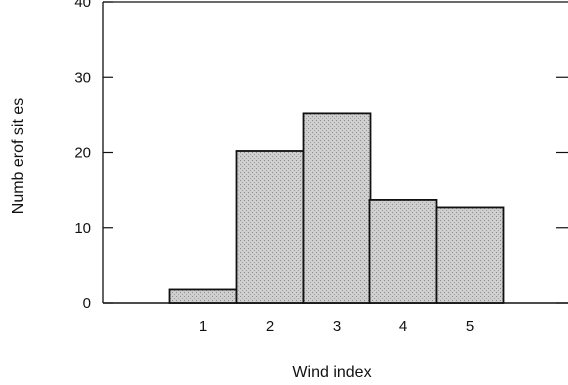 This screenshot has height=385, width=568. Describe the element at coordinates (403, 326) in the screenshot. I see `x-tick-label-4: 4` at that location.